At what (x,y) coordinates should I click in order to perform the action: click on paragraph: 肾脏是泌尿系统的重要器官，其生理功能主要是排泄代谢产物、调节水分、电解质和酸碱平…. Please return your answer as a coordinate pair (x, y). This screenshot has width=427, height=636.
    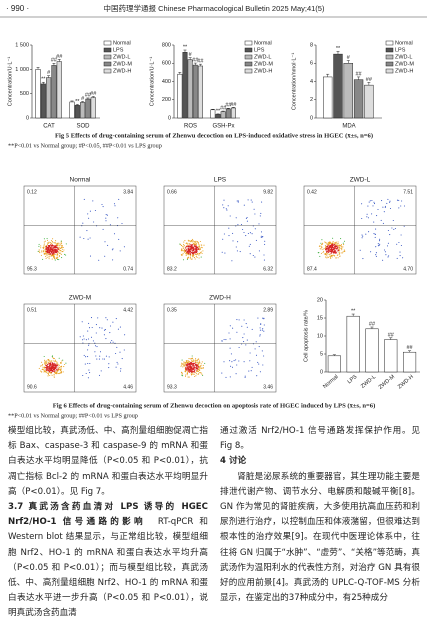
    Looking at the image, I should click on (320, 537).